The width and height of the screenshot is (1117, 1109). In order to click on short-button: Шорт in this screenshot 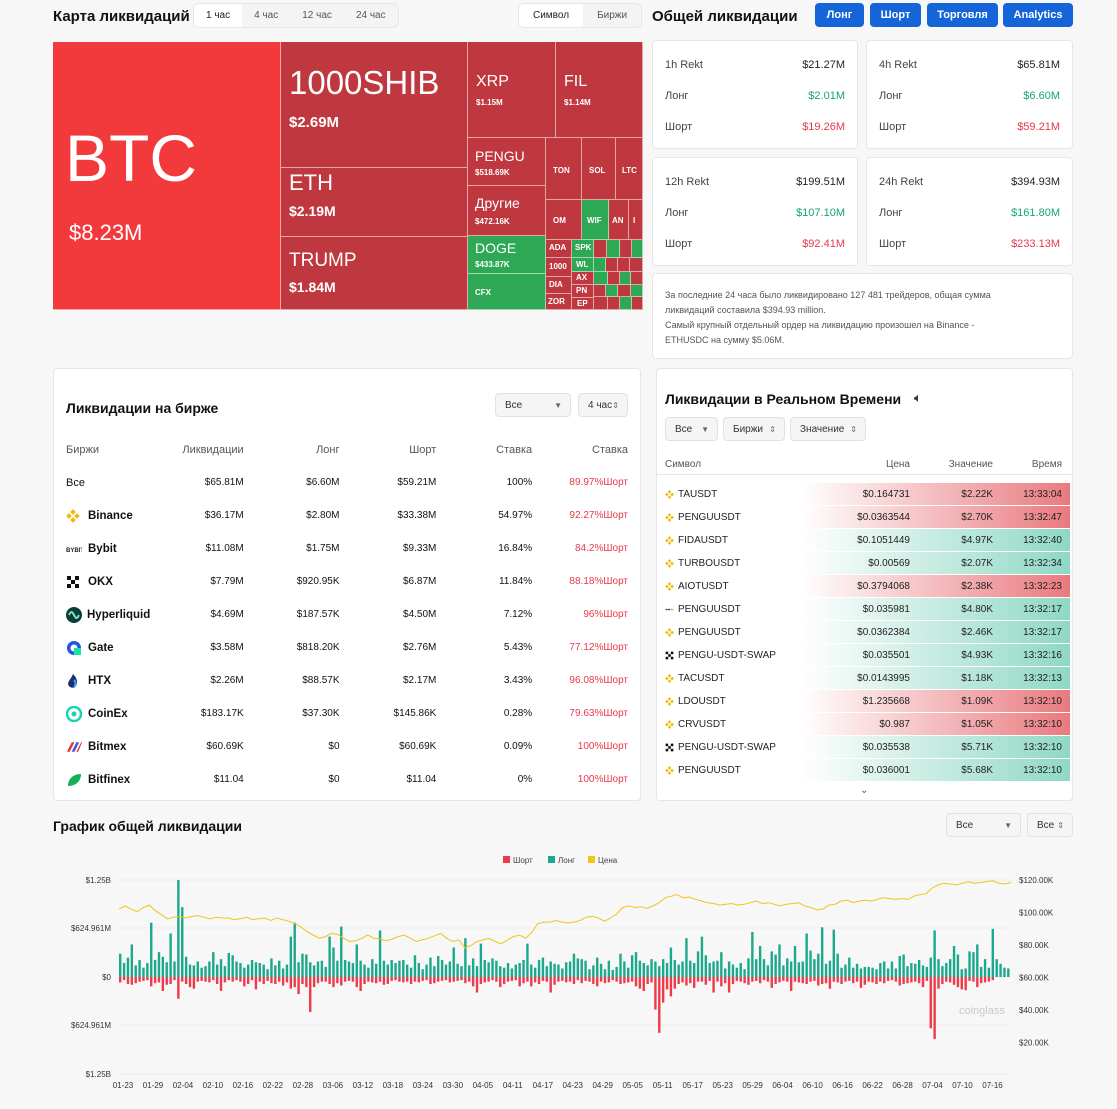, I will do `click(895, 15)`.